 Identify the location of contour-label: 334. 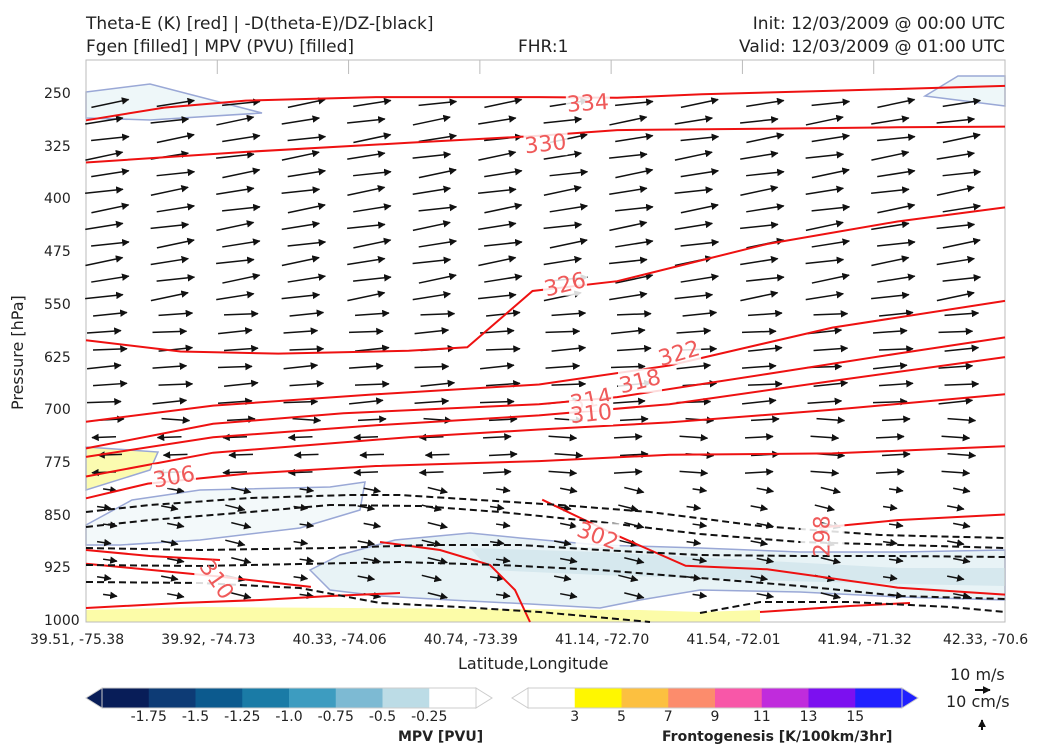
(588, 104).